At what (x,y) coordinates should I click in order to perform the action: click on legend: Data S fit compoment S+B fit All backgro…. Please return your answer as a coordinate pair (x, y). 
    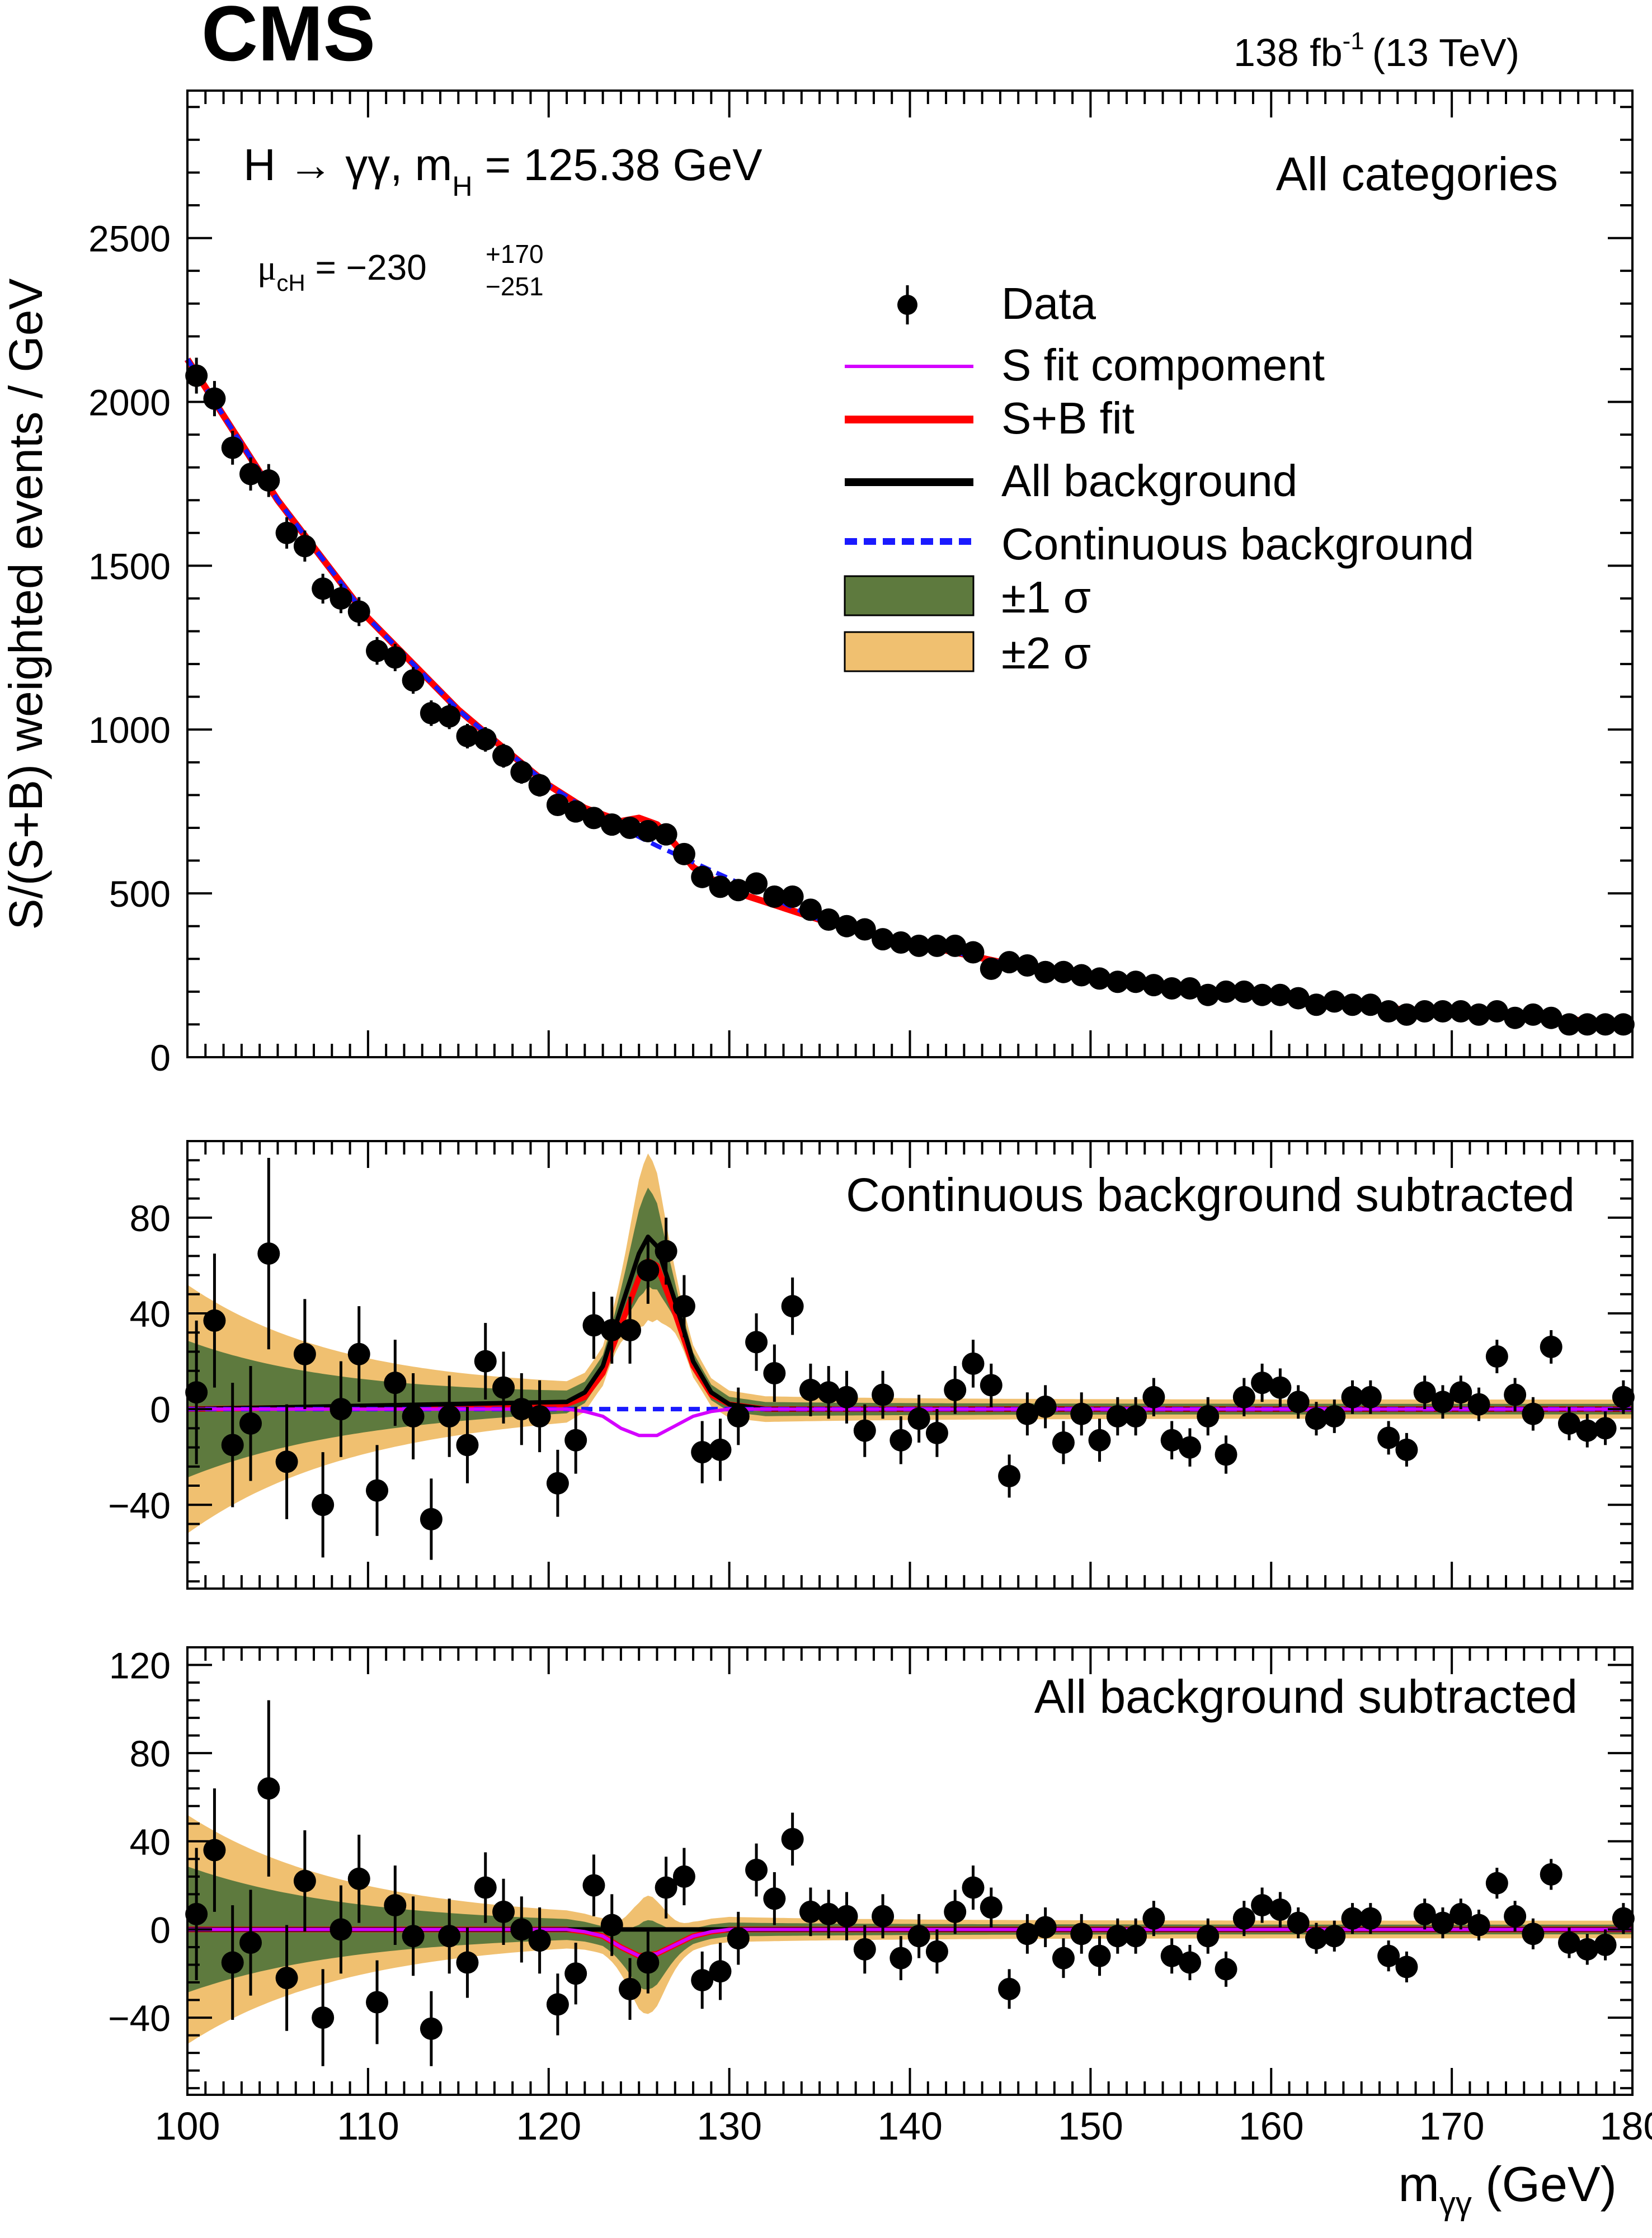
    Looking at the image, I should click on (1159, 478).